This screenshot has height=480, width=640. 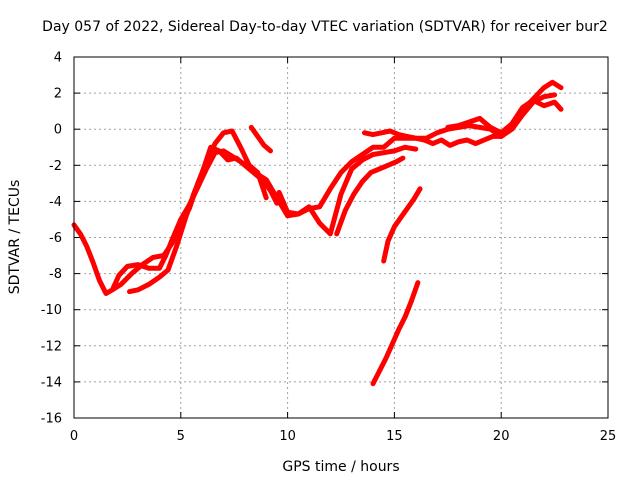 I want to click on x-tick-label: 25, so click(x=608, y=436).